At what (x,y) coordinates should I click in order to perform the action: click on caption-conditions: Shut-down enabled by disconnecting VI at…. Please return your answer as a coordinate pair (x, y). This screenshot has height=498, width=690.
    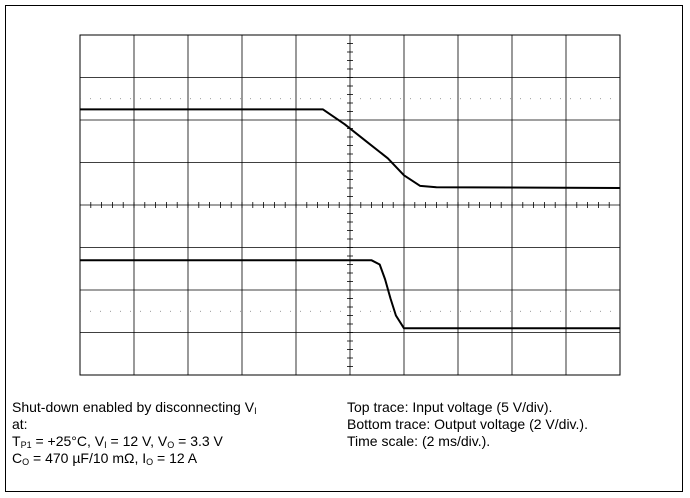
    Looking at the image, I should click on (134, 433).